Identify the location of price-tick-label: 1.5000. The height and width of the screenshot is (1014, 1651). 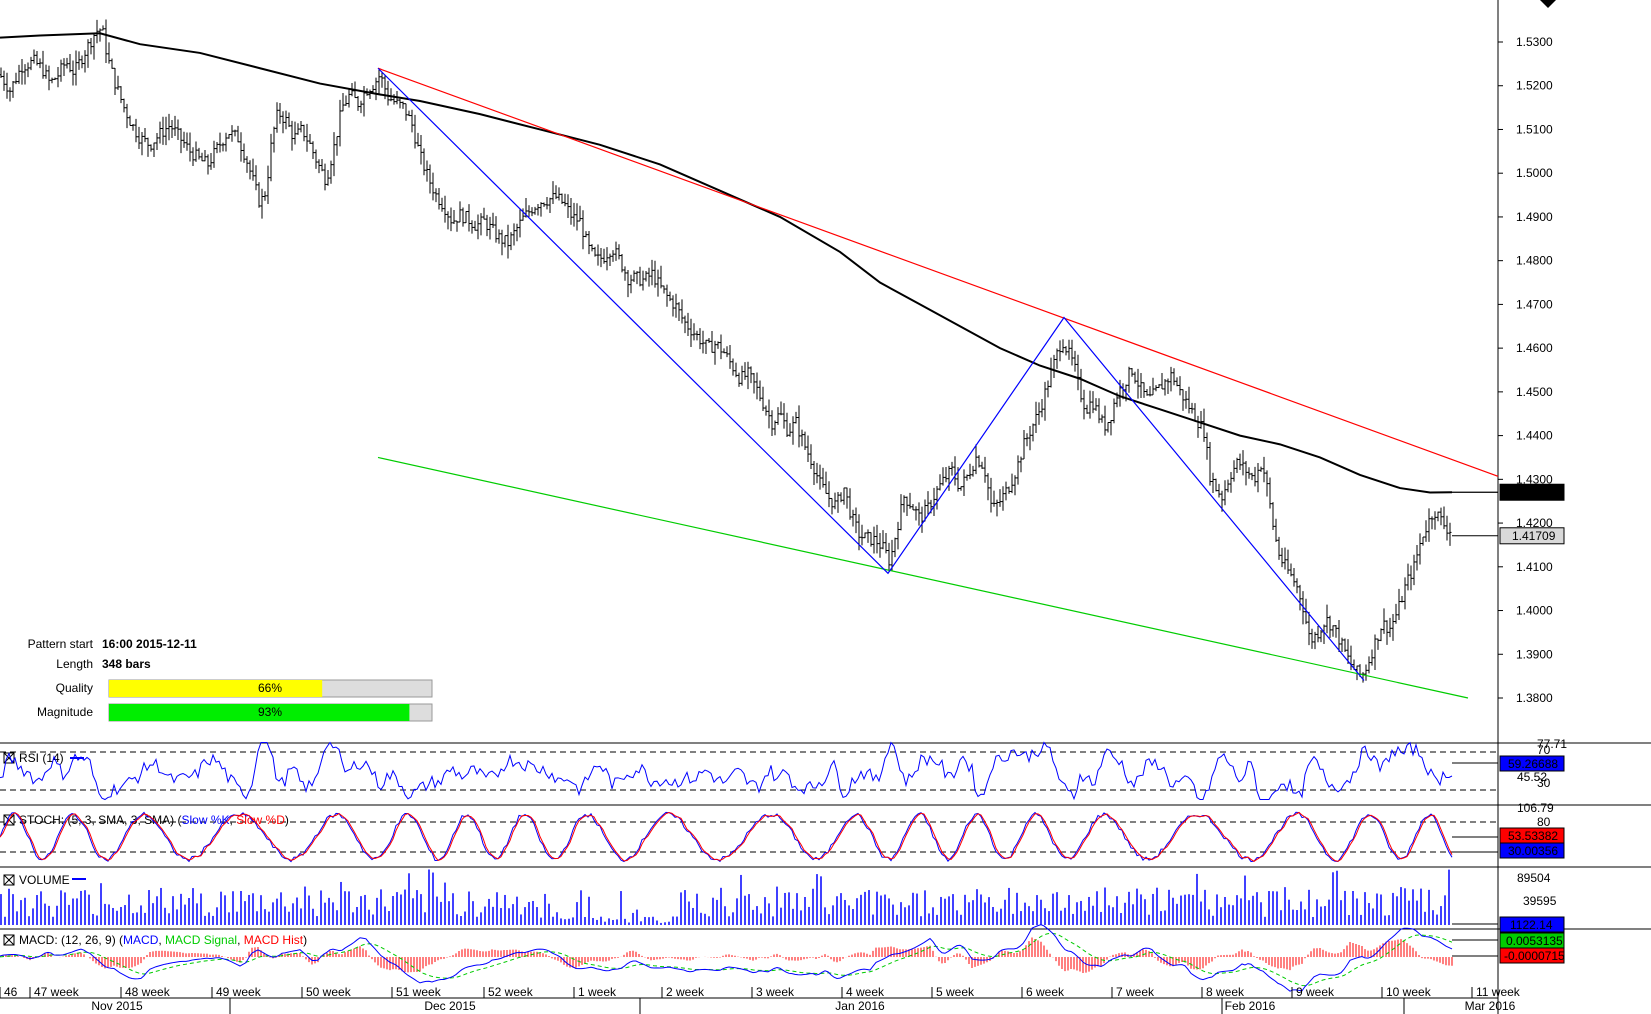
(1534, 173).